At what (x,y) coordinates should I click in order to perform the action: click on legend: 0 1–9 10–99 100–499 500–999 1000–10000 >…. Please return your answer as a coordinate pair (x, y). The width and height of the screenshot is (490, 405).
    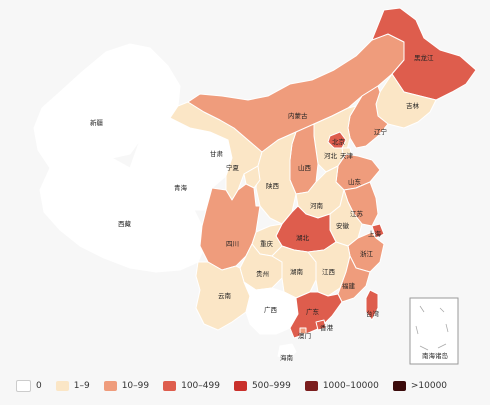
    Looking at the image, I should click on (231, 386).